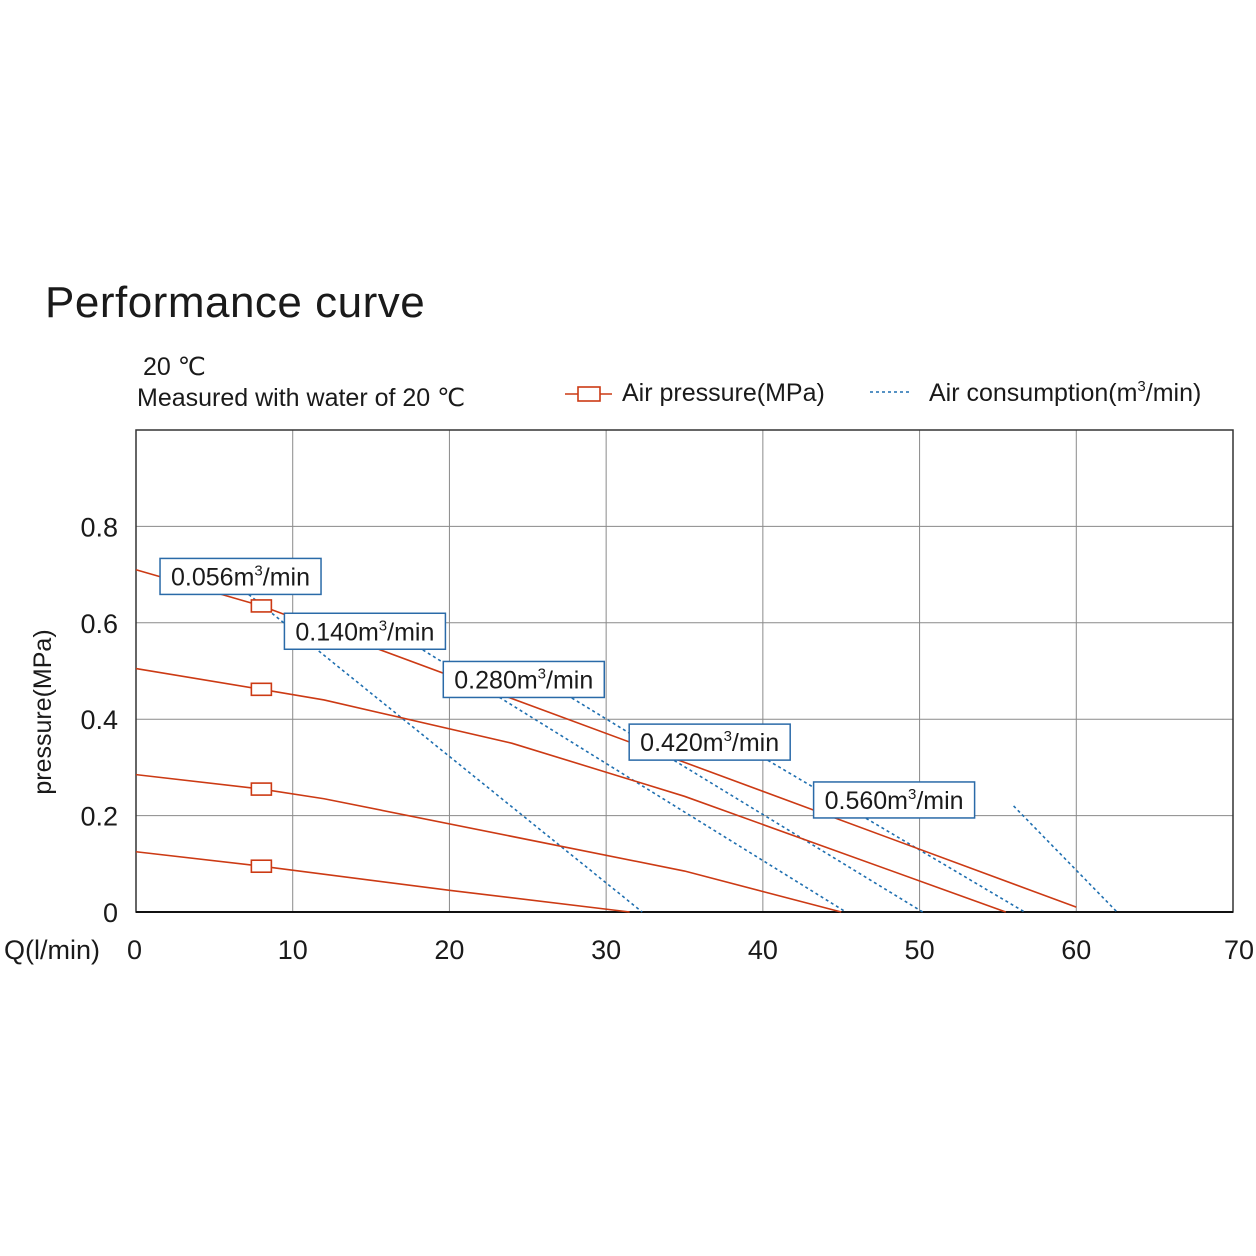 This screenshot has width=1256, height=1256. Describe the element at coordinates (110, 913) in the screenshot. I see `y-tick-label: 0` at that location.